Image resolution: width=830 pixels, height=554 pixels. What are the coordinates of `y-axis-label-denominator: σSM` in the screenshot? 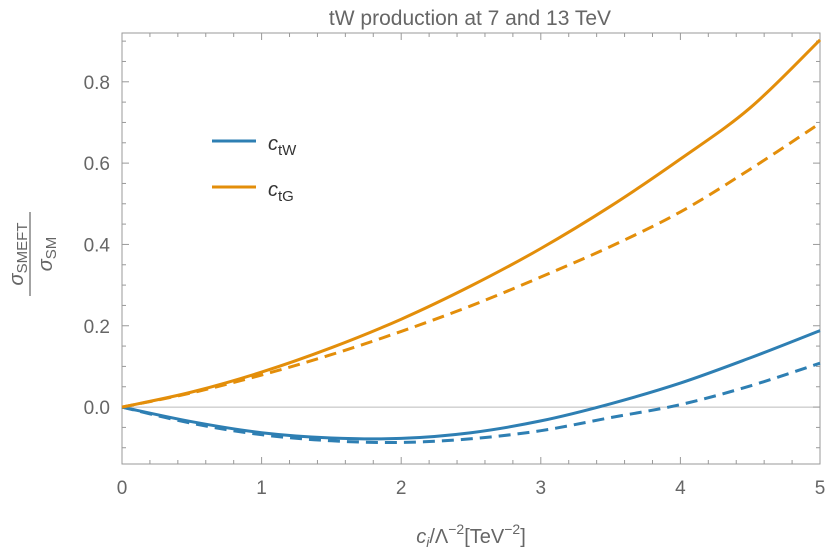 It's located at (47, 254).